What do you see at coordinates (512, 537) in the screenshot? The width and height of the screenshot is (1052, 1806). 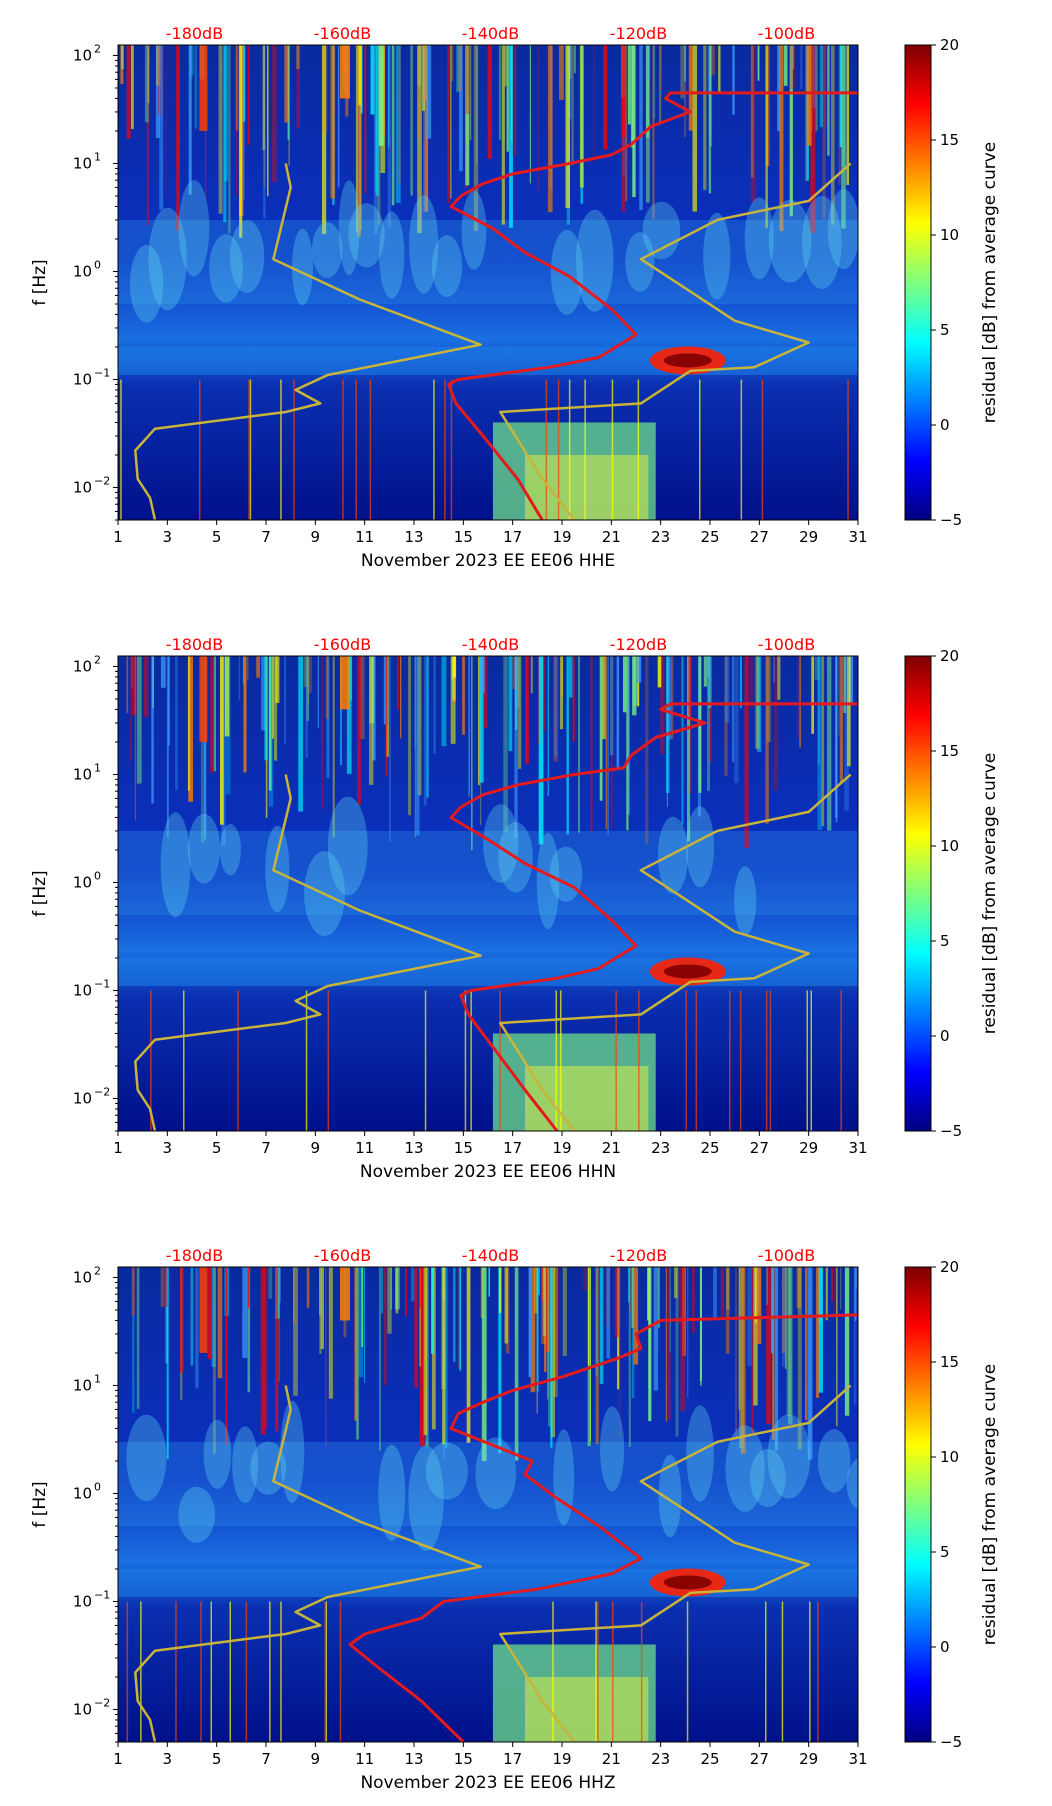 I see `x-tick-label: 17` at bounding box center [512, 537].